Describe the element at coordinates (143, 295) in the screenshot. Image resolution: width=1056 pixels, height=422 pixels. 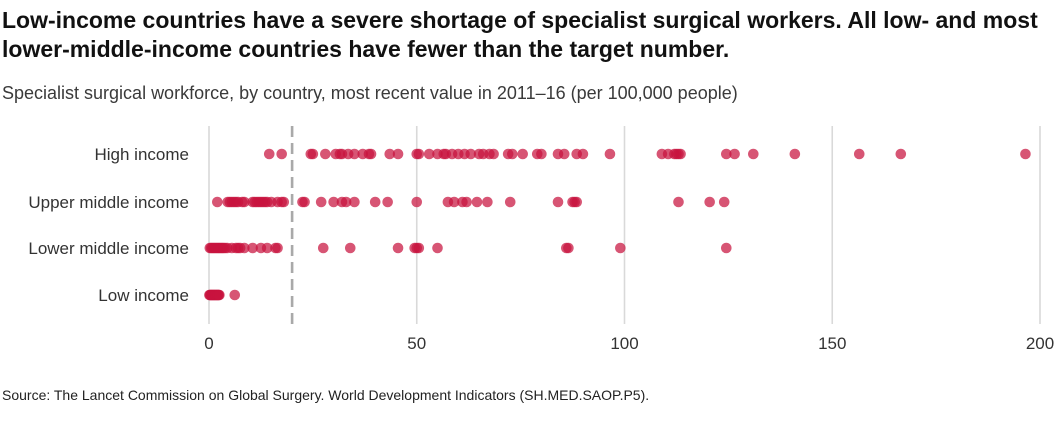
I see `category-label: Low income` at that location.